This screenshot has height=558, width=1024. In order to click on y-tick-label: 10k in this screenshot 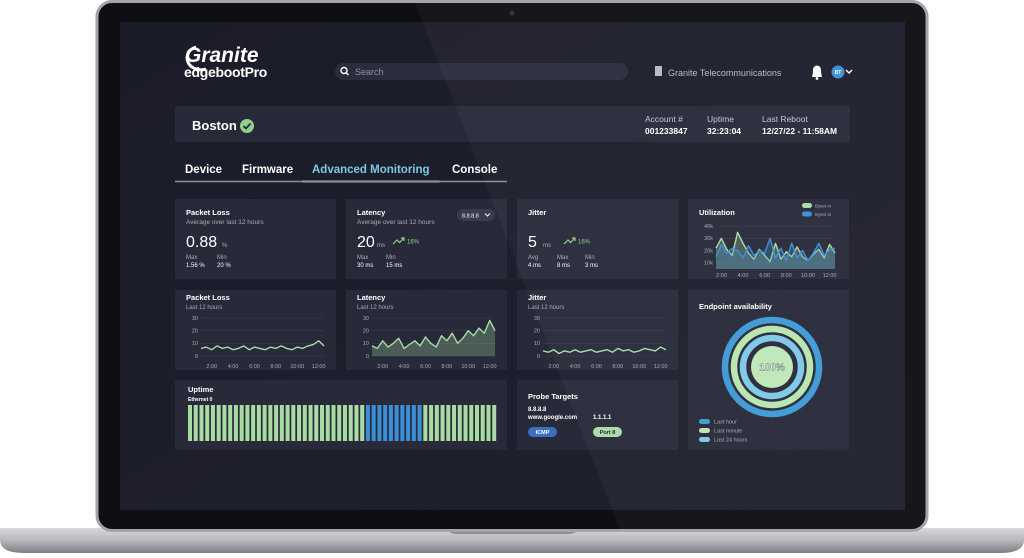, I will do `click(708, 264)`.